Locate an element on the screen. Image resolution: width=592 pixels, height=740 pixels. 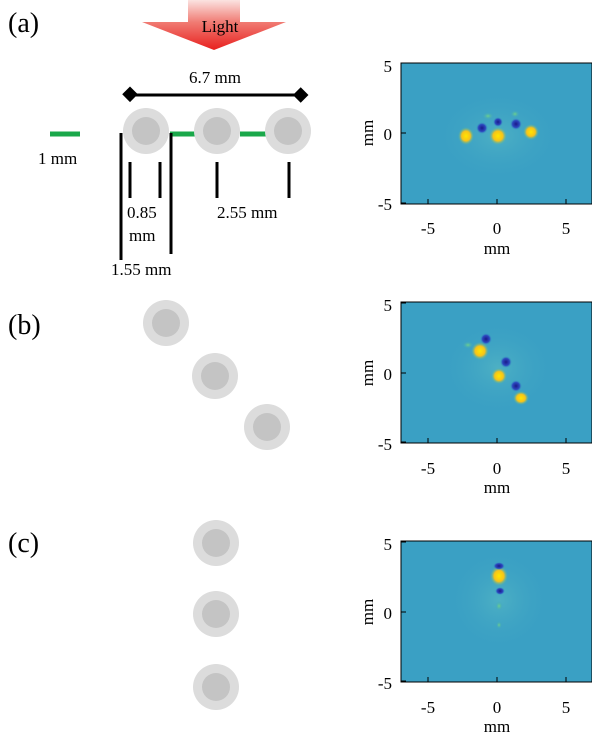
offset-label: 1.55 mm is located at coordinates (141, 269).